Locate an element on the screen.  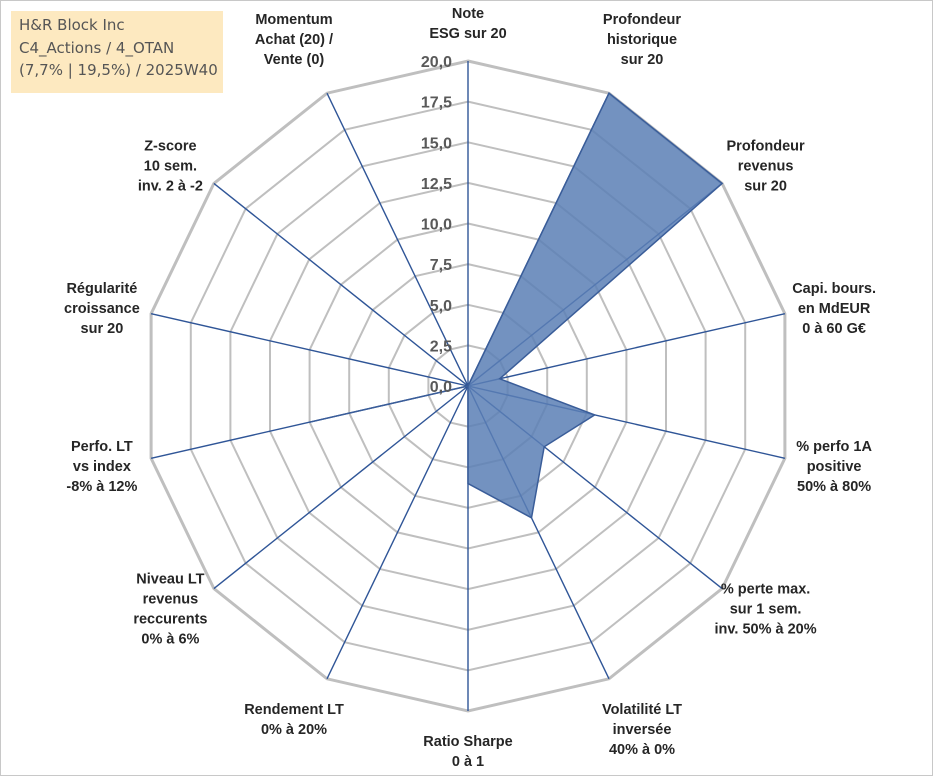
axis-label: Profondeur historique sur 20 is located at coordinates (642, 40).